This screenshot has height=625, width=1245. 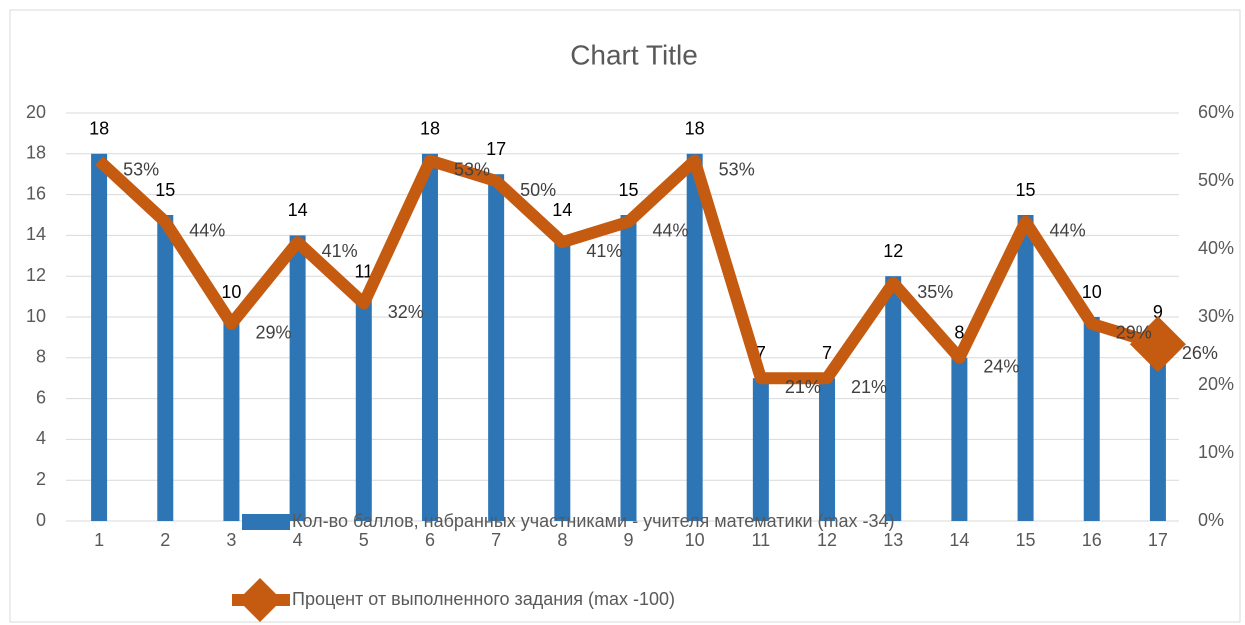 I want to click on data-label: 26%, so click(x=1200, y=353).